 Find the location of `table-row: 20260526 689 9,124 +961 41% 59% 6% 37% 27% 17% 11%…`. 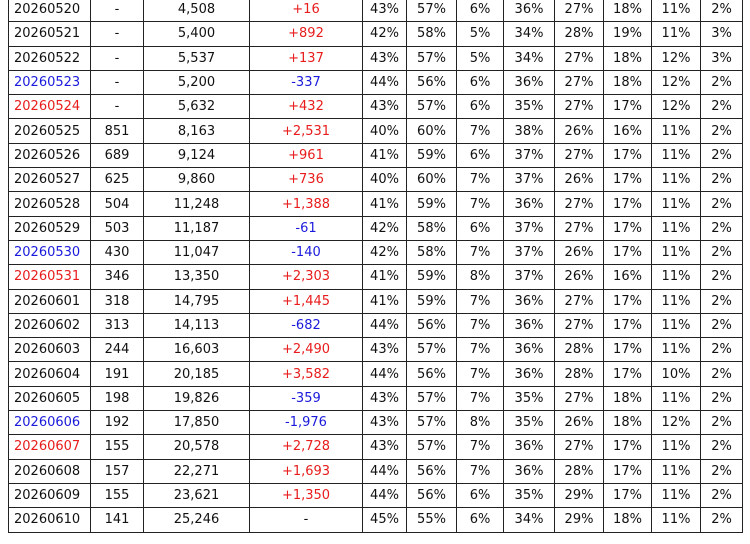

table-row: 20260526 689 9,124 +961 41% 59% 6% 37% 27% 17% 11%… is located at coordinates (375, 155).